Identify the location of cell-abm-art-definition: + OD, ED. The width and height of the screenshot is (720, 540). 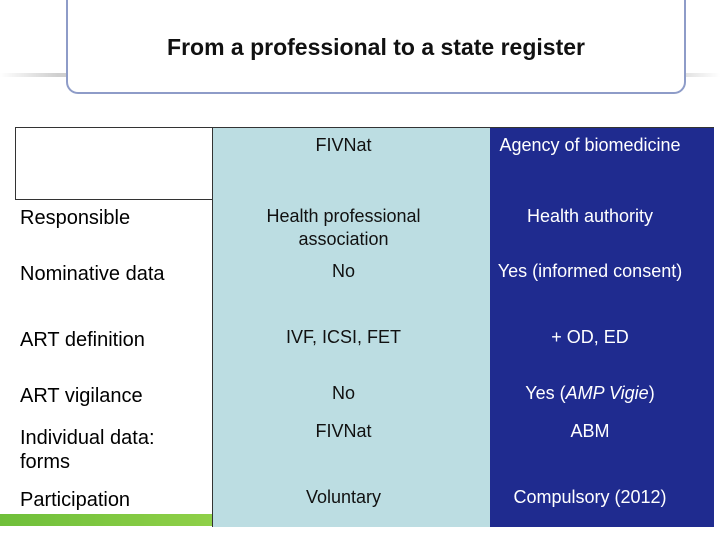
(590, 337).